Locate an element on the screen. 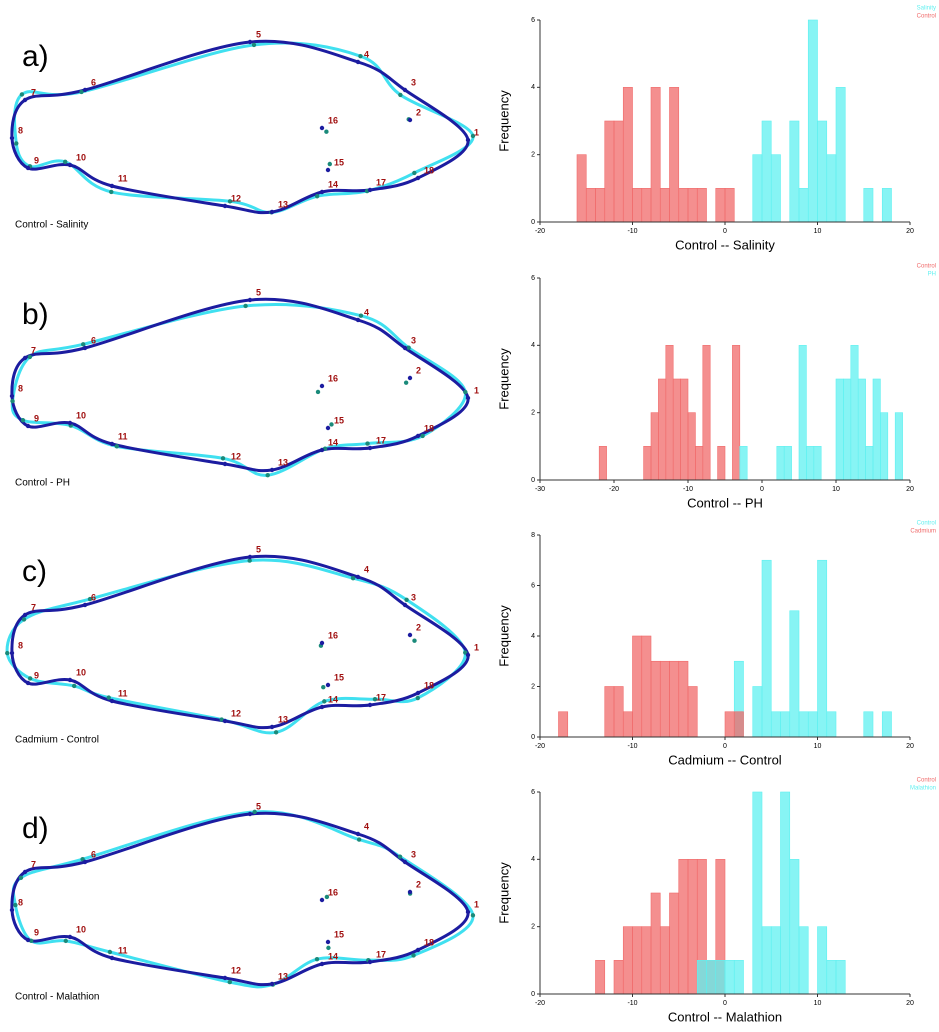  landmark-label: 6 is located at coordinates (93, 597).